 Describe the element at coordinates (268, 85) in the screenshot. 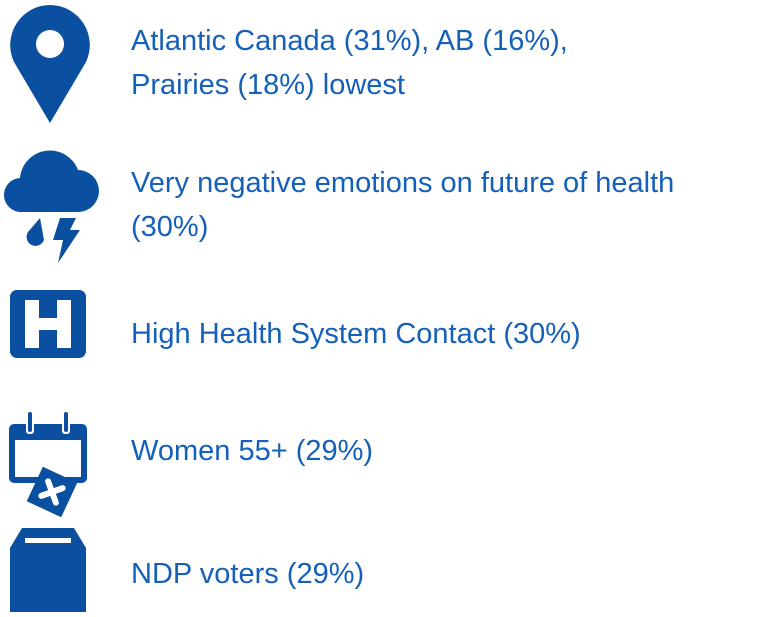

I see `item-text: Prairies (18%) lowest` at that location.